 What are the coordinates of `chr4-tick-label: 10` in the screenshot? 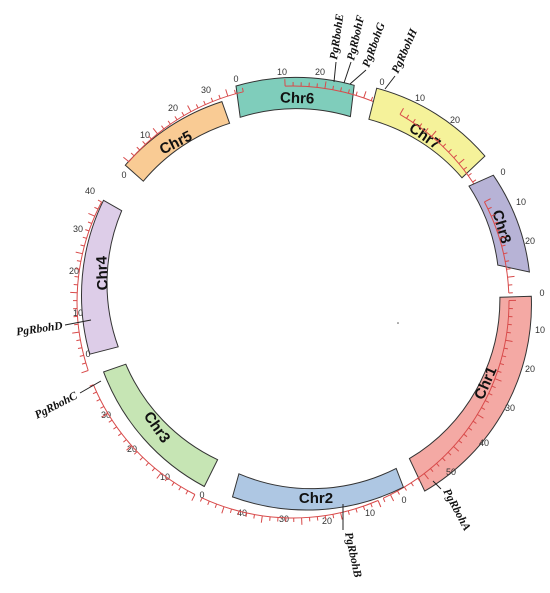 It's located at (78, 313).